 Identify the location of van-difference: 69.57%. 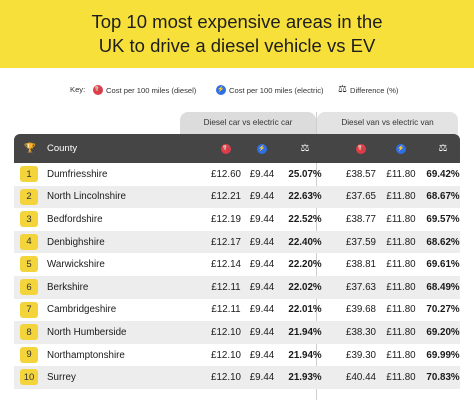
(443, 219).